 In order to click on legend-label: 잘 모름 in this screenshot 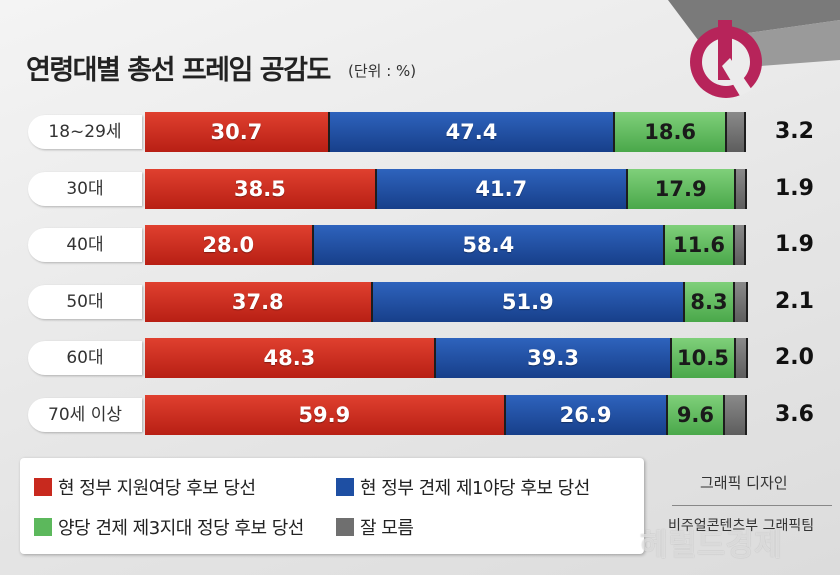, I will do `click(387, 528)`.